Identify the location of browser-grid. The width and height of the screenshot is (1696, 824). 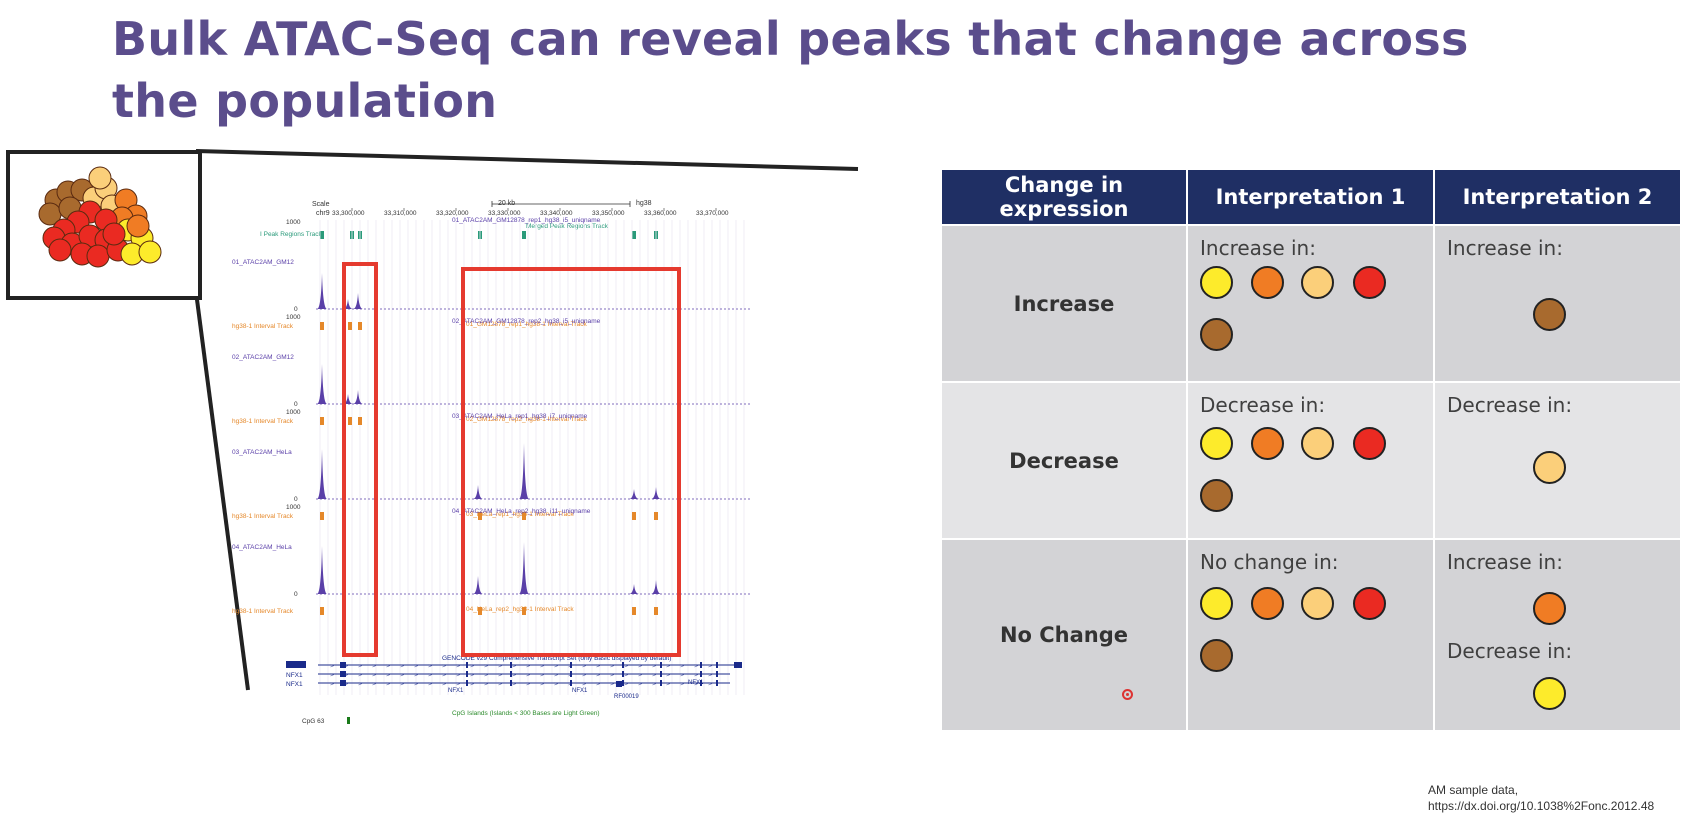
(532, 457).